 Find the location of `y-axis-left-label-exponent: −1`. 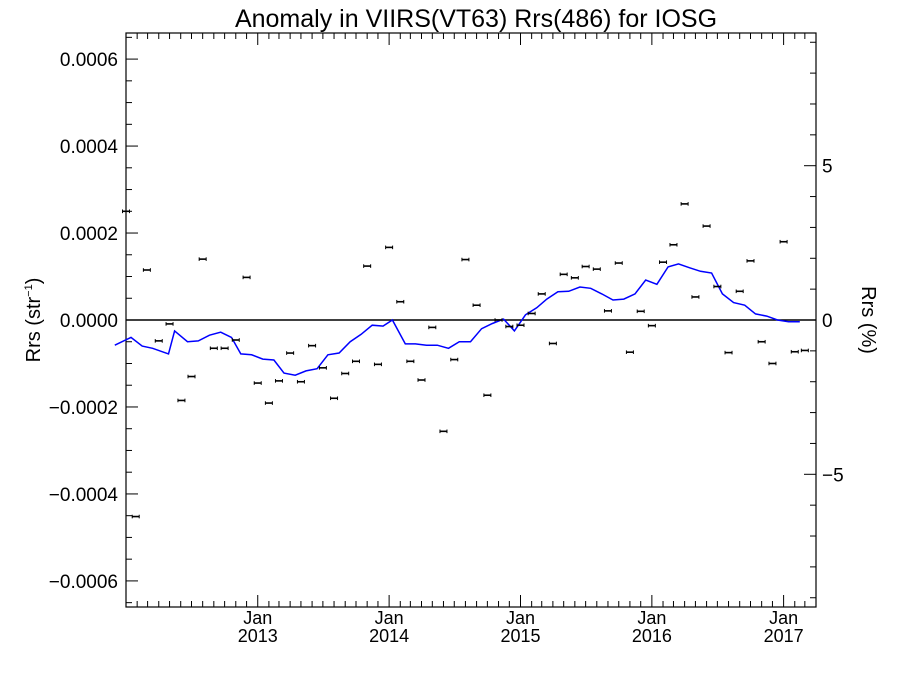

y-axis-left-label-exponent: −1 is located at coordinates (29, 290).